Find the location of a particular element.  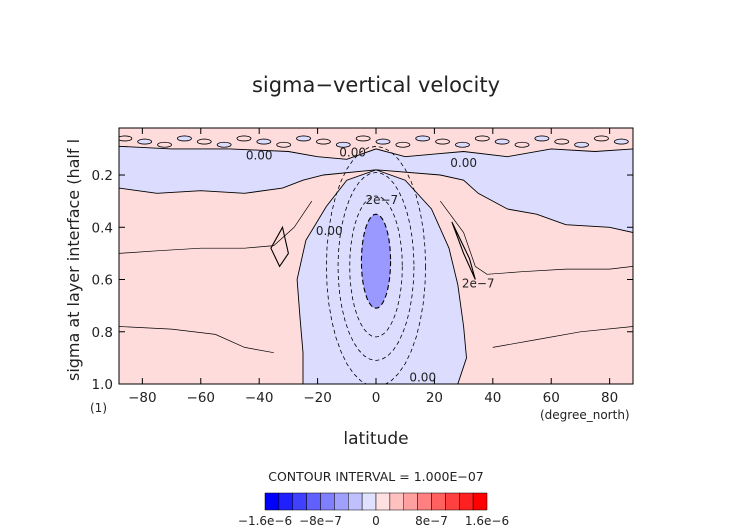

contour-interval-text: CONTOUR INTERVAL = 1.000E−07 is located at coordinates (376, 476).